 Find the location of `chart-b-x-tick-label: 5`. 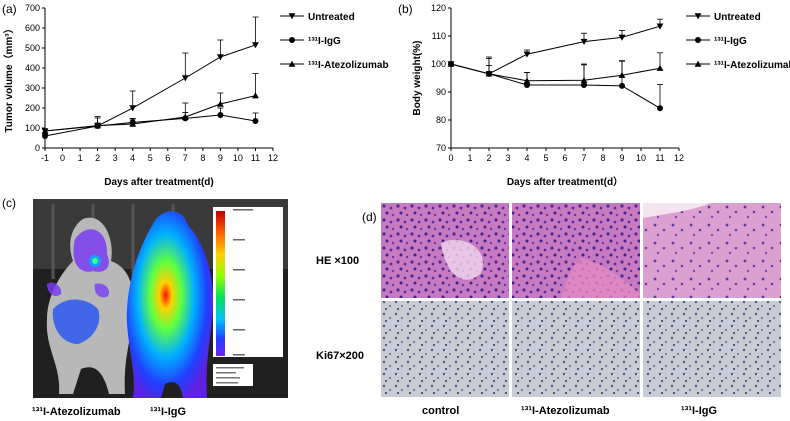

chart-b-x-tick-label: 5 is located at coordinates (545, 158).